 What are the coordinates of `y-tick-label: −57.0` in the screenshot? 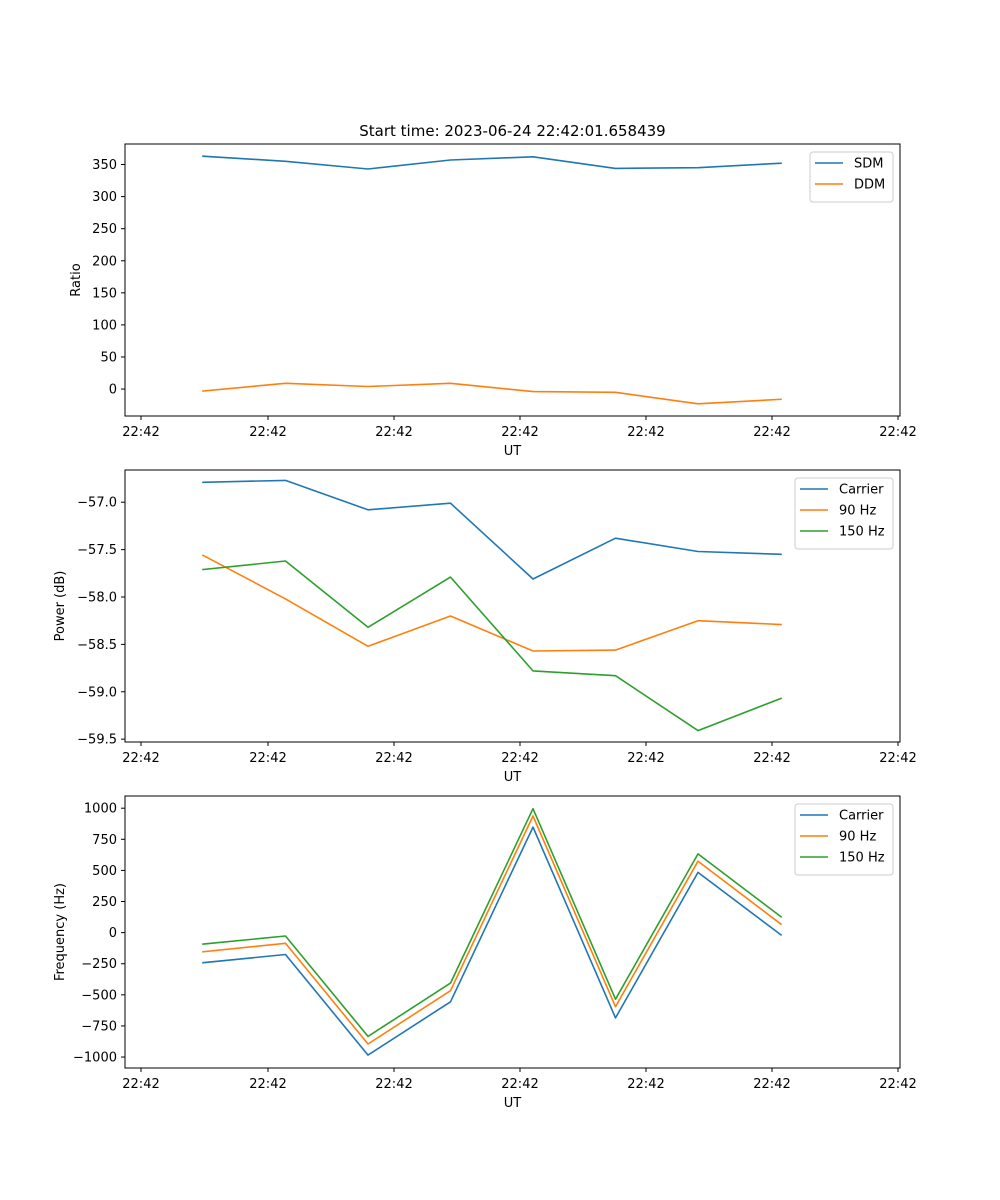 It's located at (97, 503).